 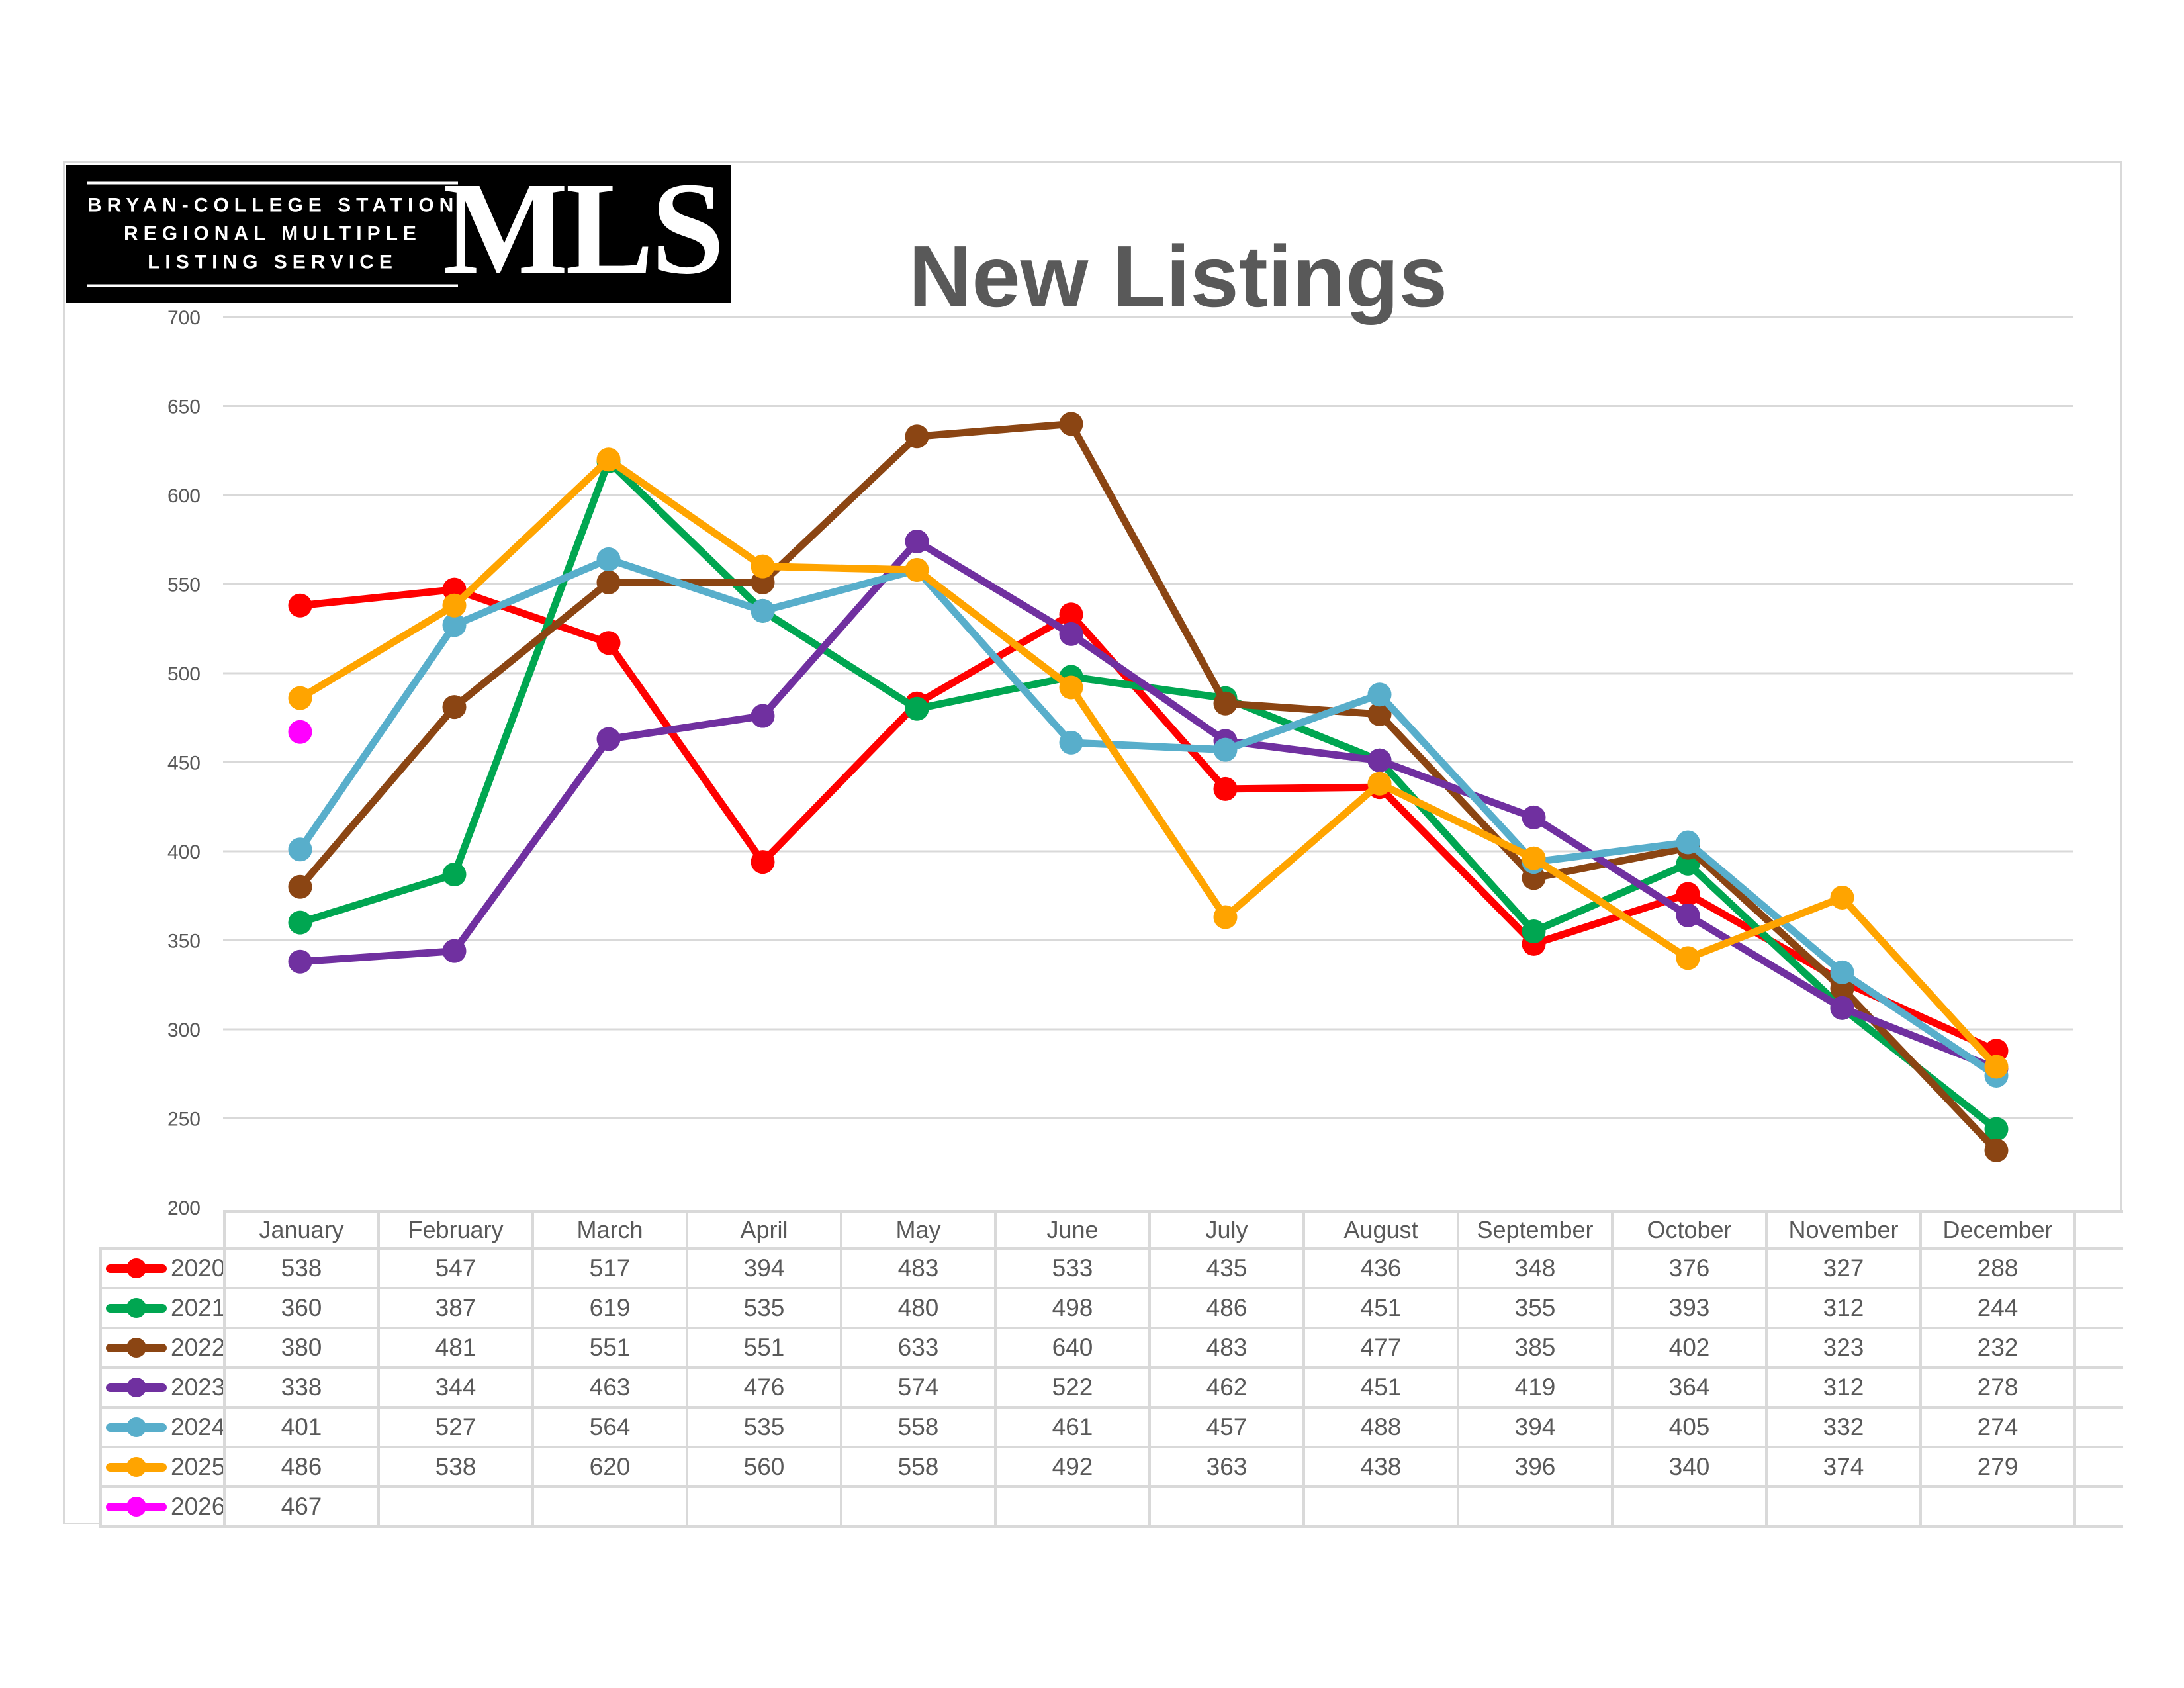 I want to click on value-cell-2024-december: 274, so click(x=1997, y=1427).